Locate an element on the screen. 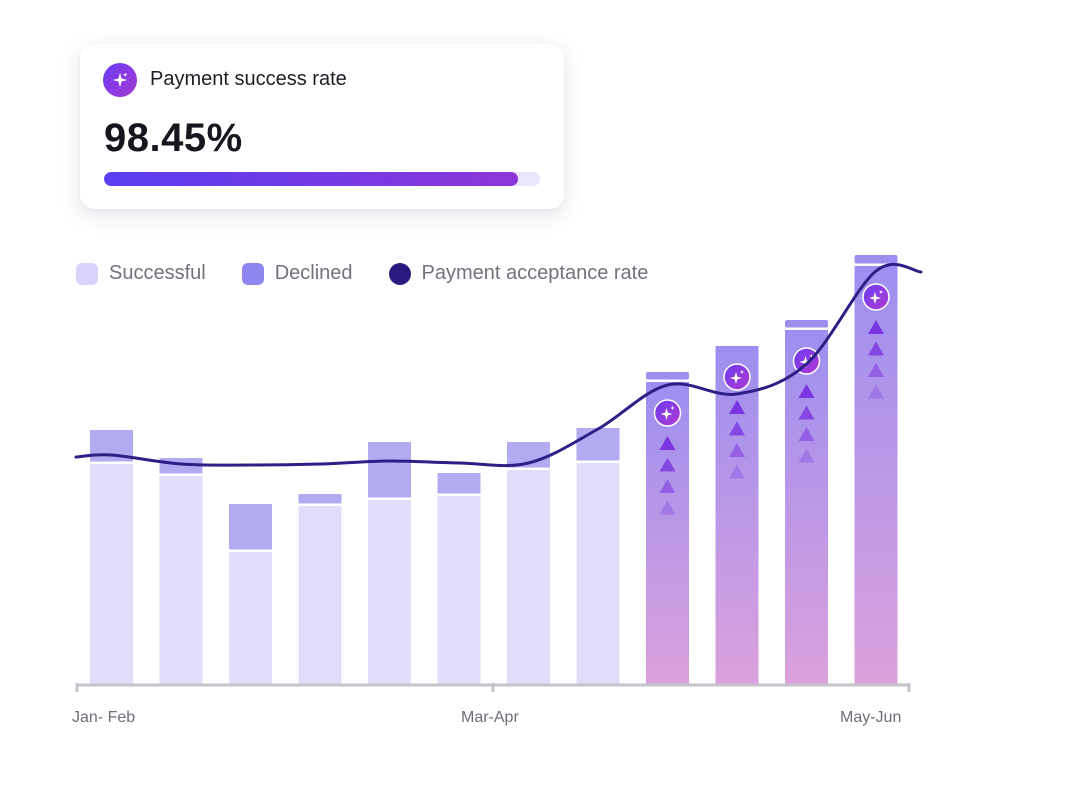 This screenshot has height=785, width=1080. success-rate-card: Payment success rate 98.45% is located at coordinates (322, 126).